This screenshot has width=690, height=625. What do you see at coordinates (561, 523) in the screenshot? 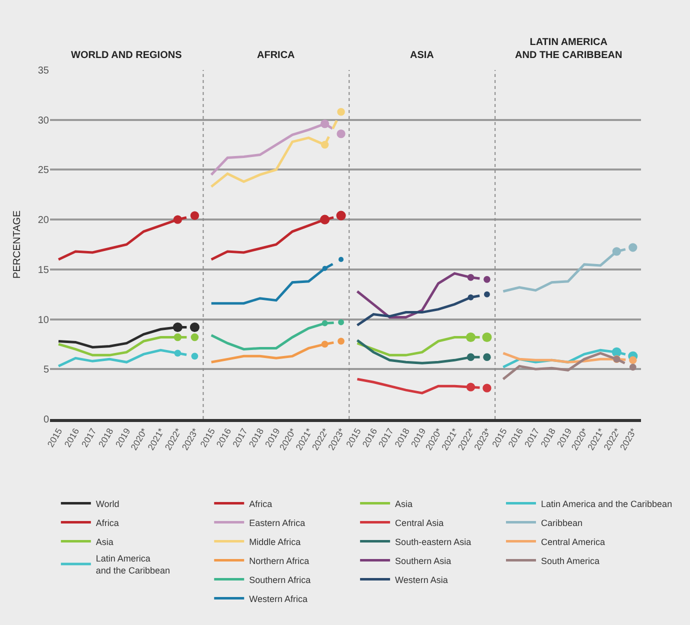
I see `legend-label: Caribbean` at bounding box center [561, 523].